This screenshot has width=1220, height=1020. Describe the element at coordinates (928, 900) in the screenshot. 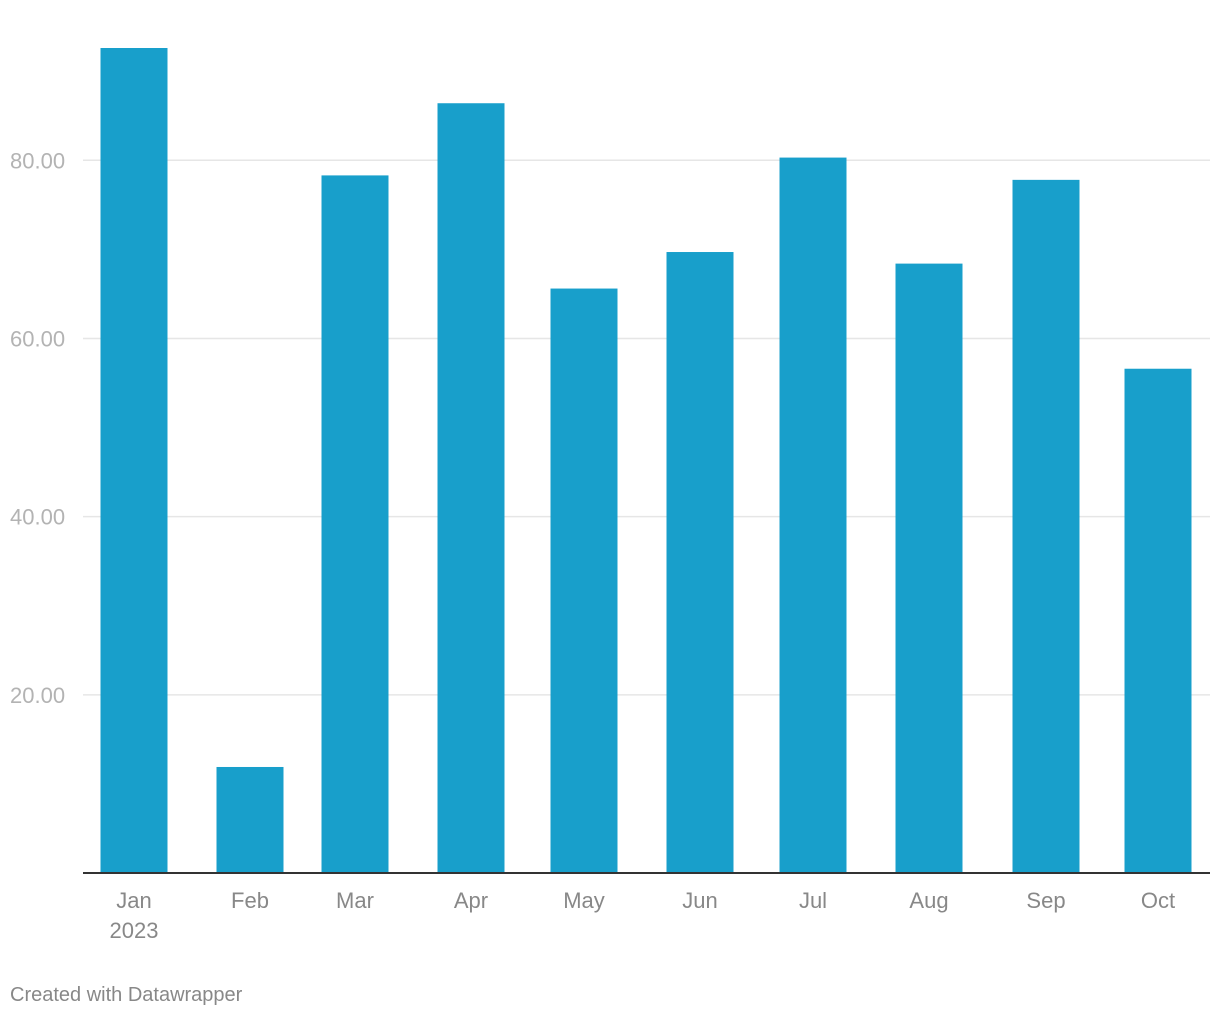

I see `x-tick-label-aug: Aug` at that location.